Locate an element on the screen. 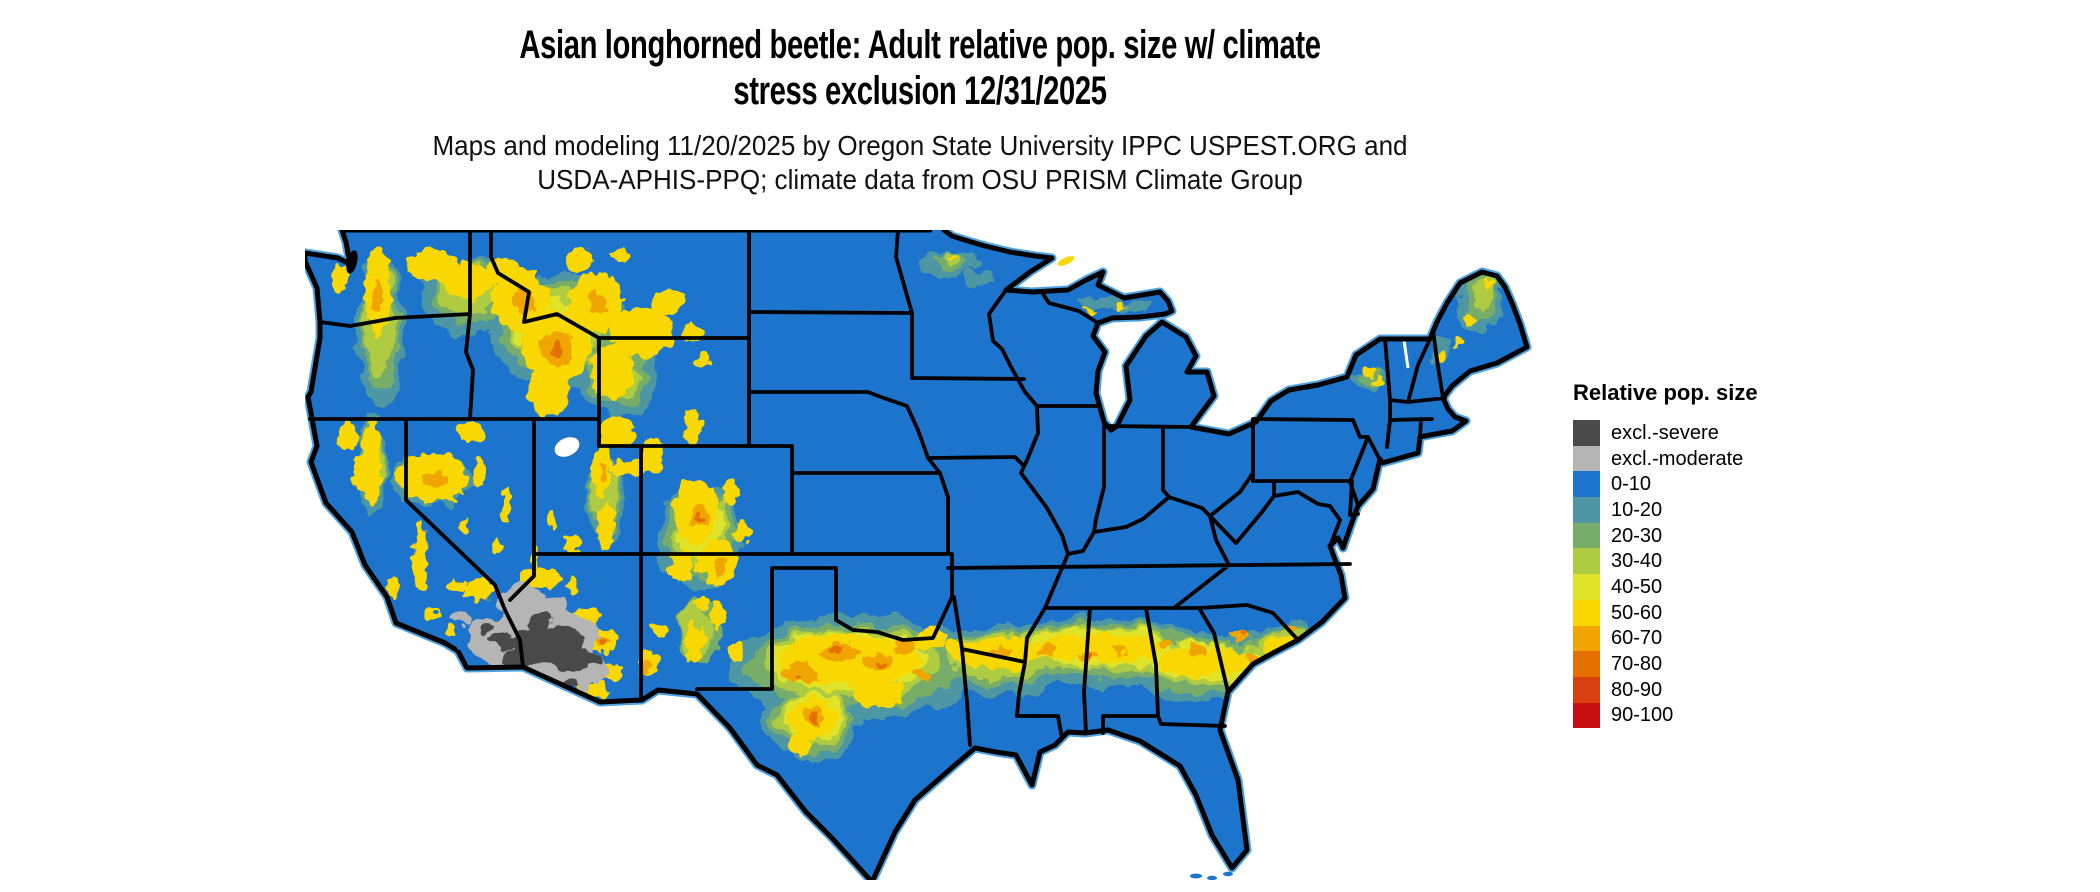  title-line-2: stress exclusion 12/31/2025 is located at coordinates (920, 91).